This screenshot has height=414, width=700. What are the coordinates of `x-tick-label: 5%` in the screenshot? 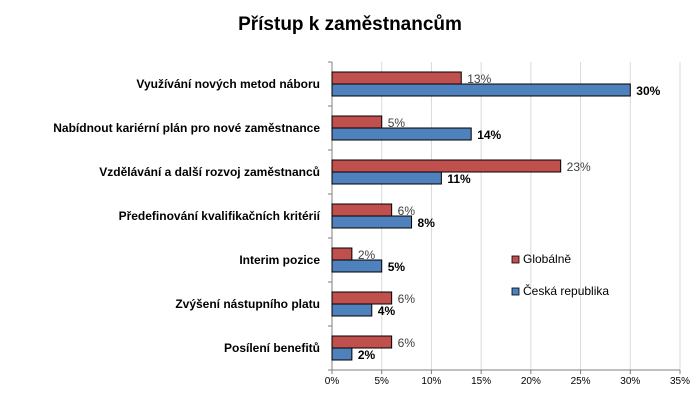 It's located at (381, 381).